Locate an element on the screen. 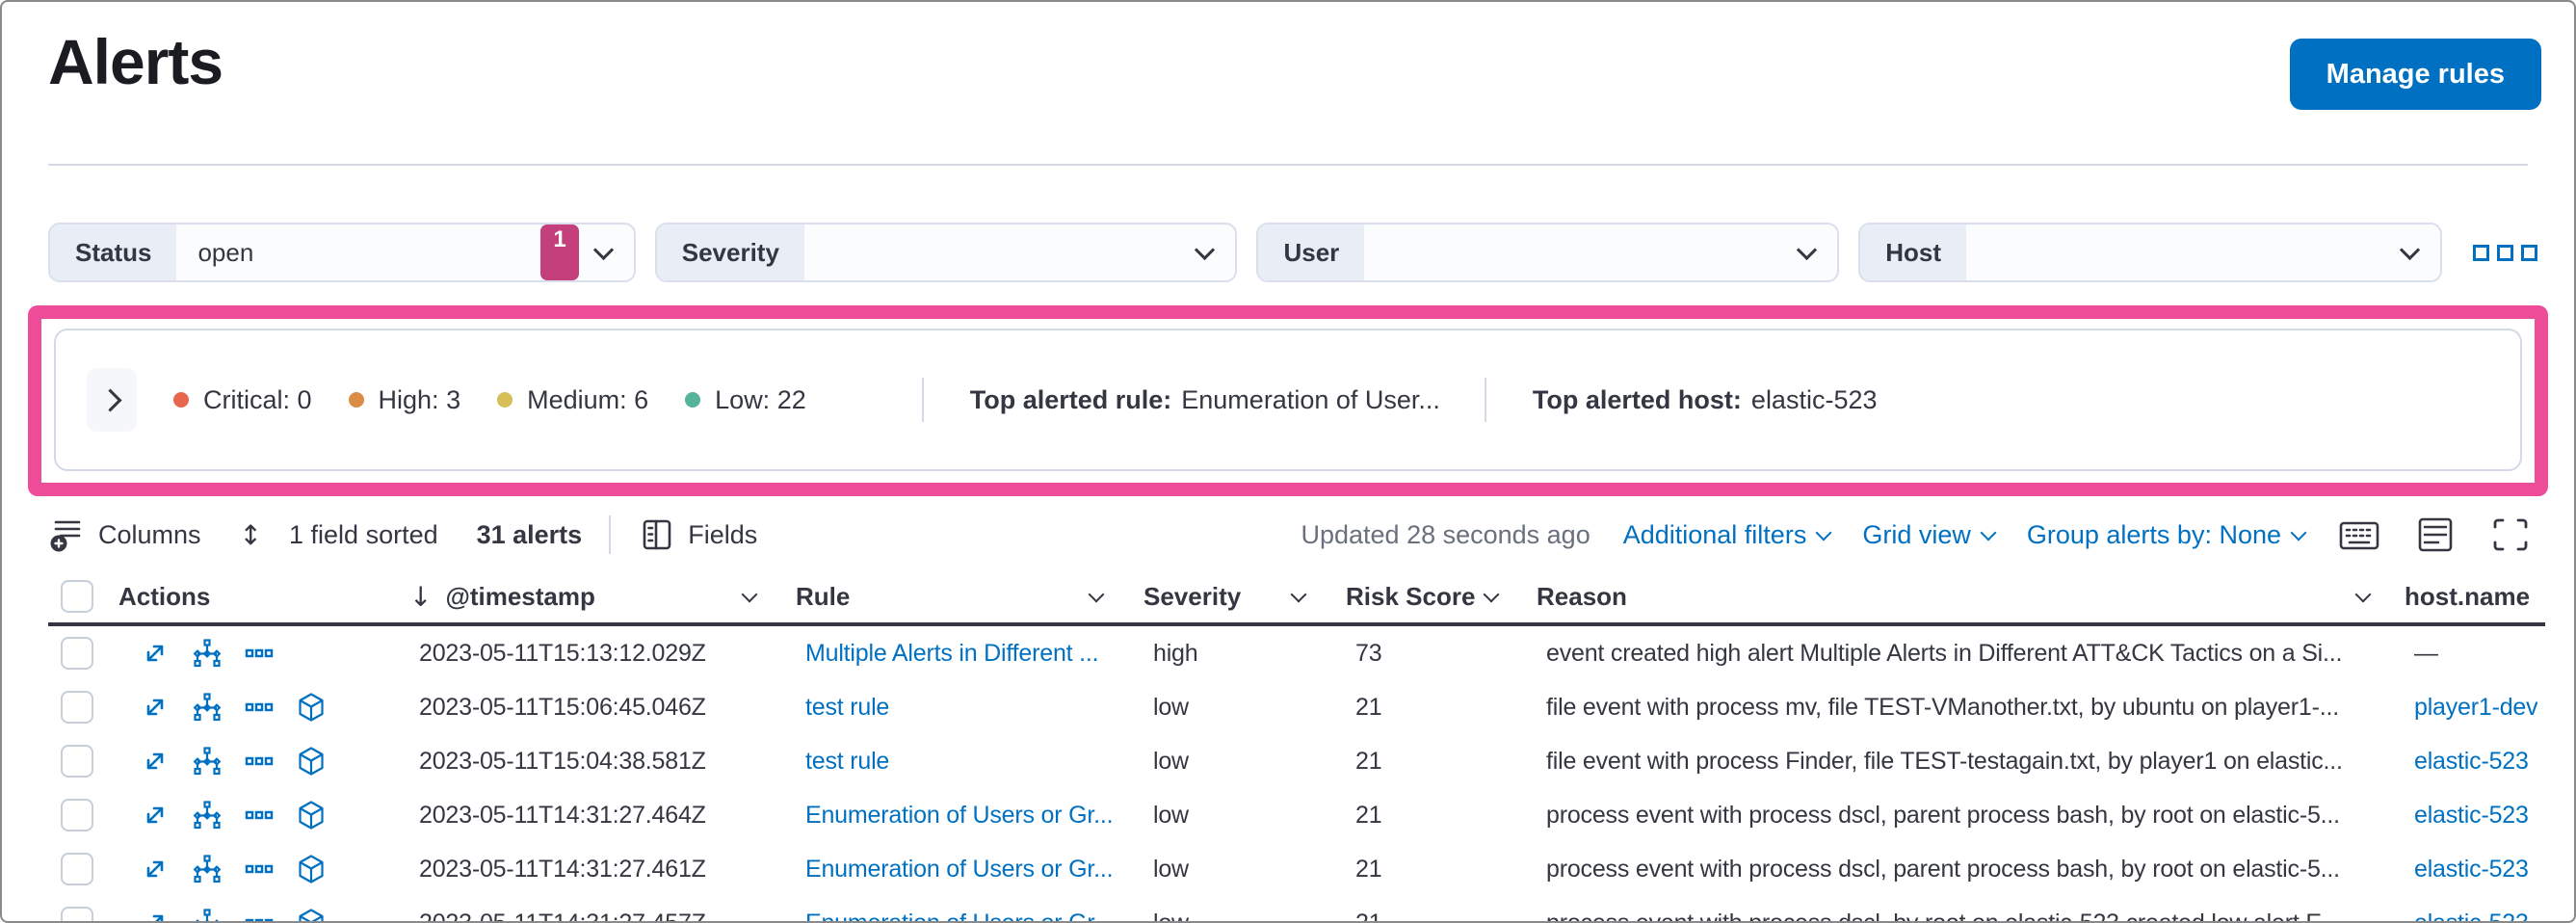 This screenshot has width=2576, height=923. select-all-checkbox is located at coordinates (77, 596).